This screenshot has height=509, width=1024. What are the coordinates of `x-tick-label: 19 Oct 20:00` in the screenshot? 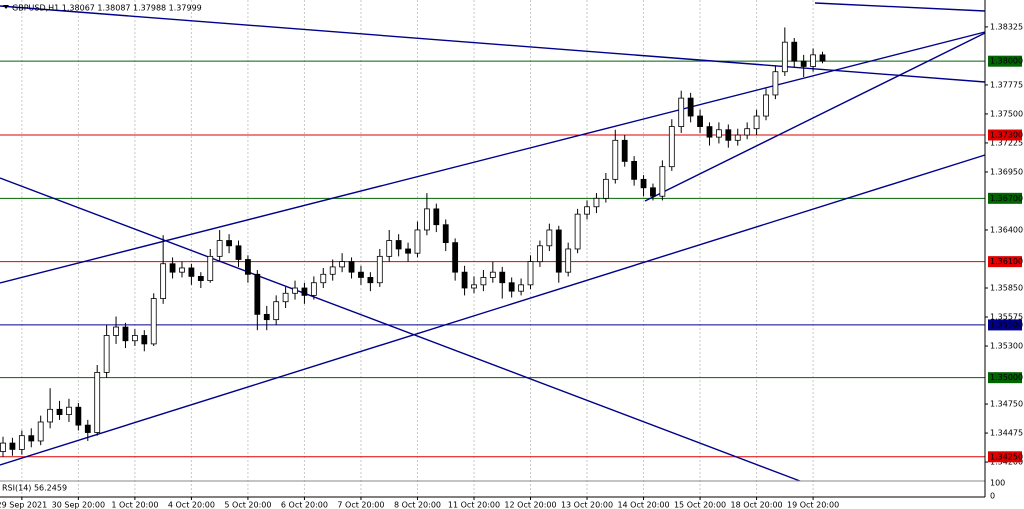 It's located at (813, 505).